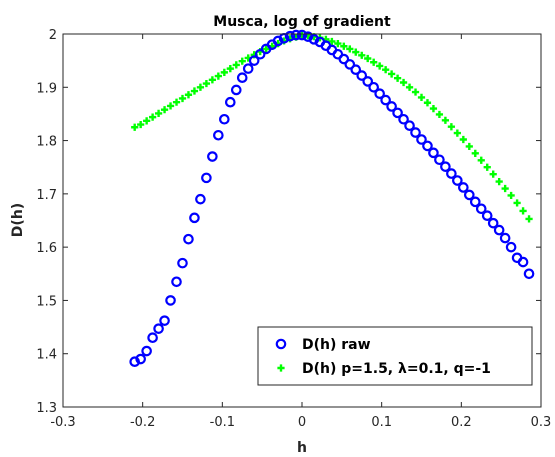 This screenshot has width=555, height=457. Describe the element at coordinates (541, 422) in the screenshot. I see `x-tick-label: 0.3` at that location.